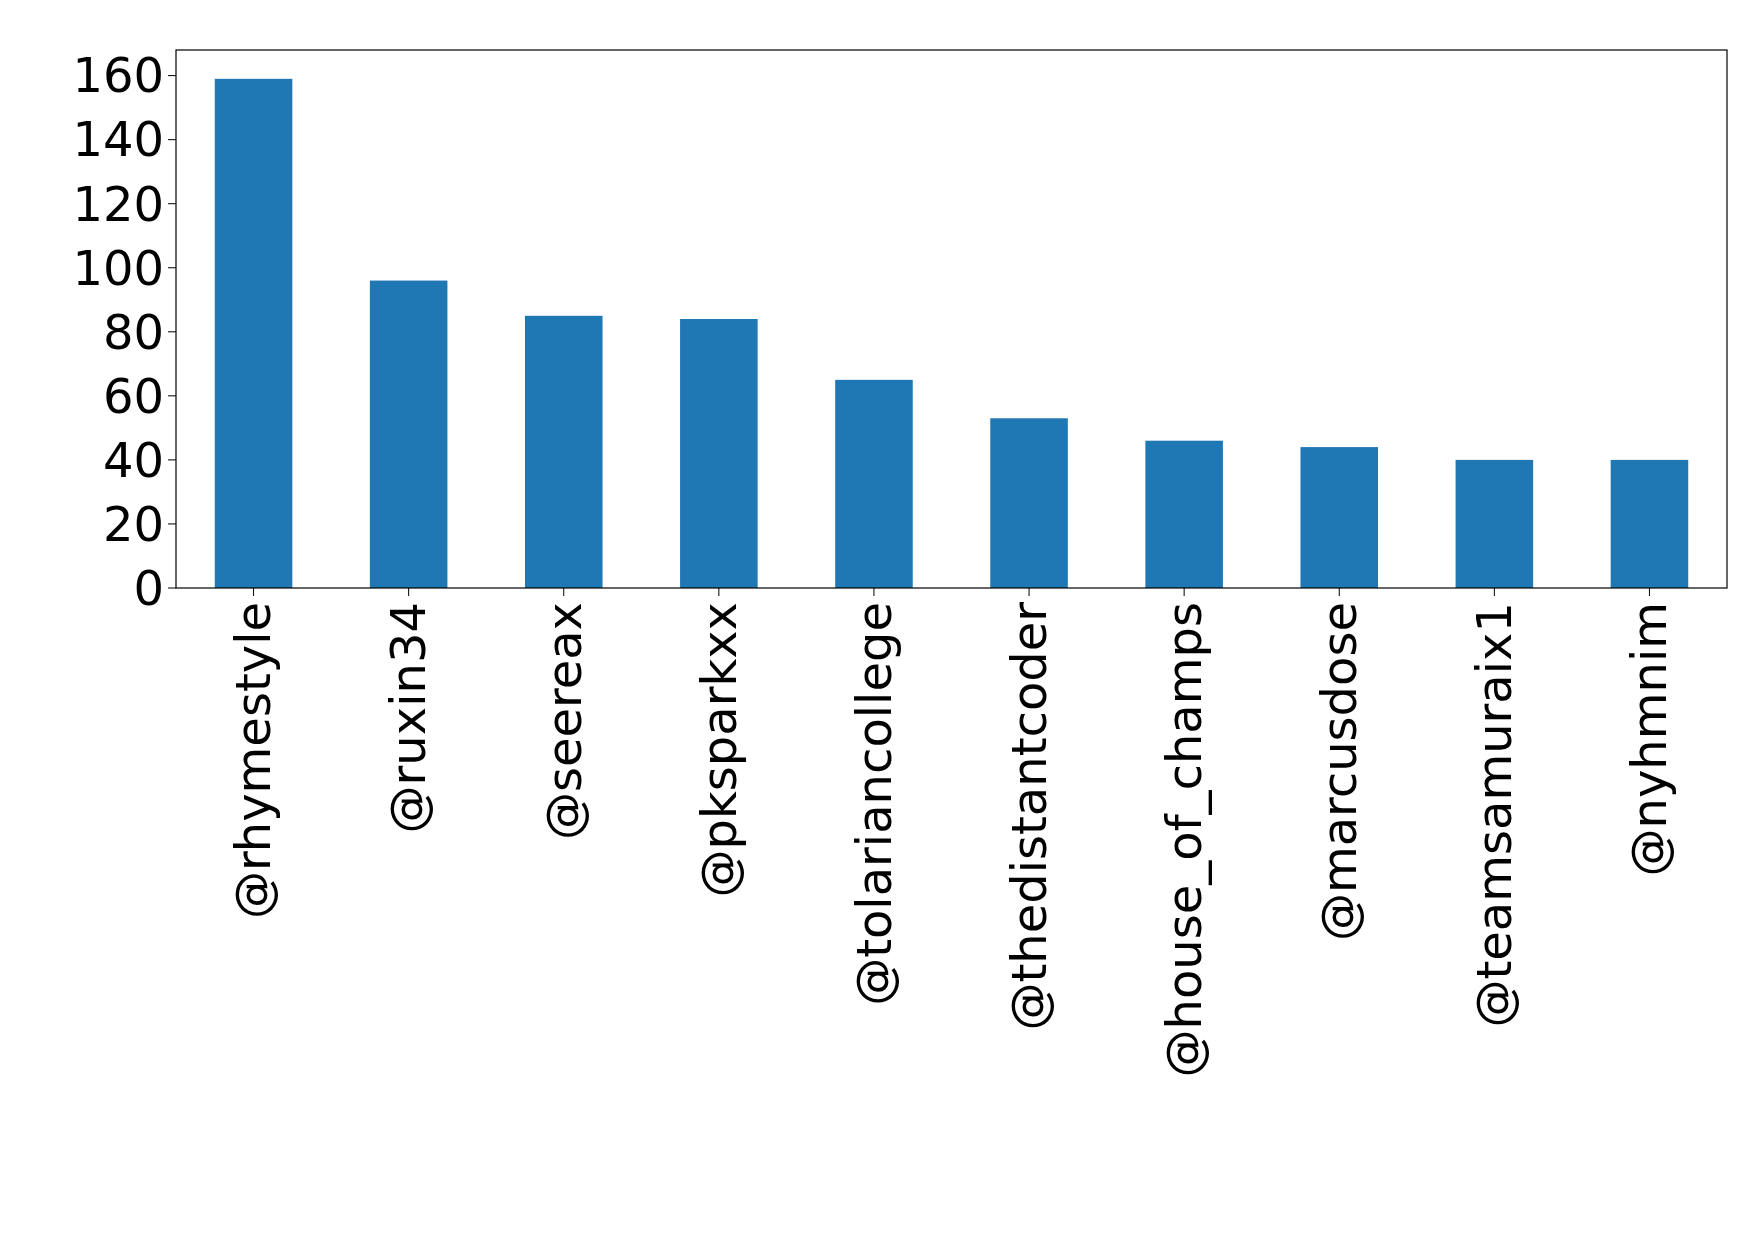  What do you see at coordinates (873, 804) in the screenshot?
I see `x-tick-label: @tolariancollege` at bounding box center [873, 804].